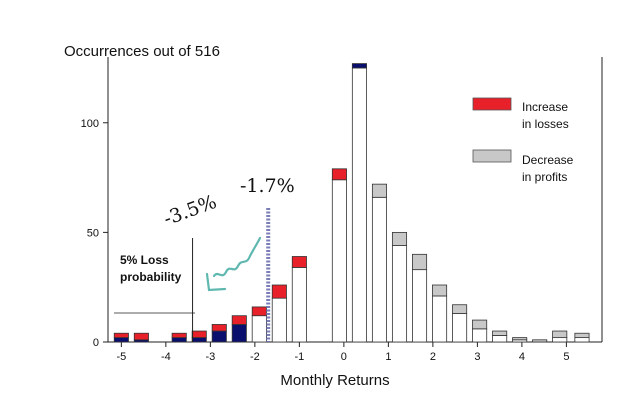  I want to click on annotations: 5% Loss probability -3.5% -1.7%, so click(204, 258).